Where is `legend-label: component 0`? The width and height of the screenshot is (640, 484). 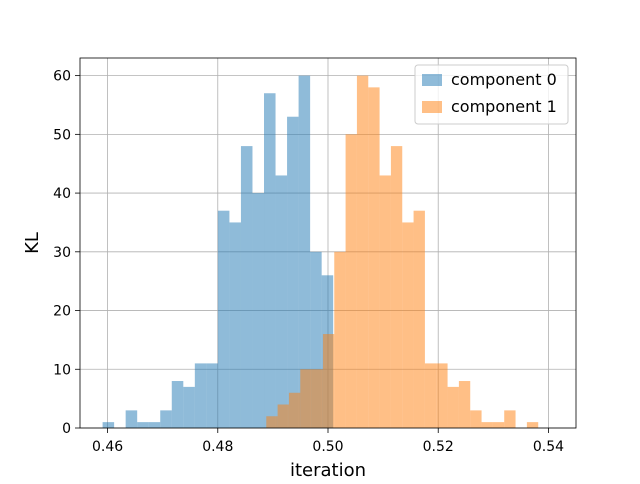
legend-label: component 0 is located at coordinates (504, 79).